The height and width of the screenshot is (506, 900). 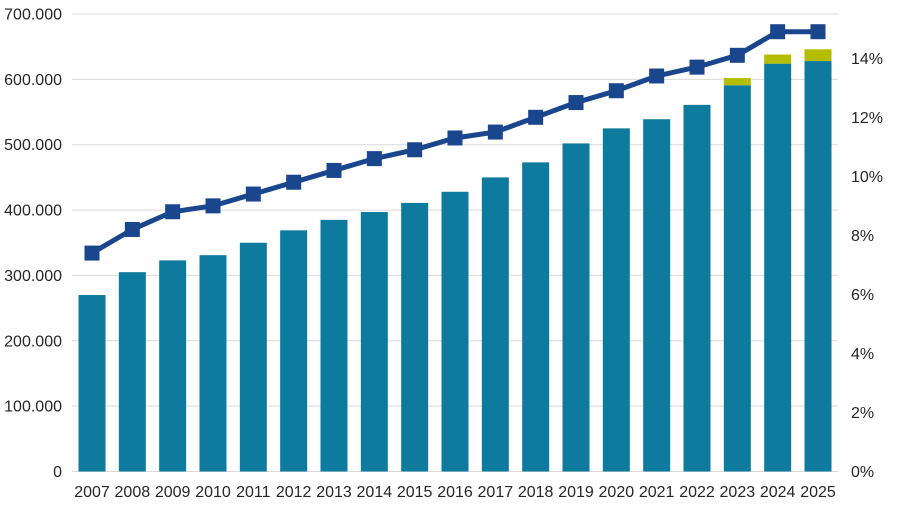 What do you see at coordinates (334, 345) in the screenshot?
I see `bar-2013` at bounding box center [334, 345].